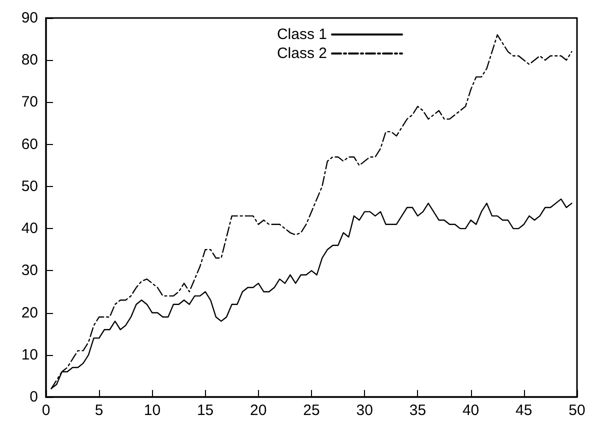  I want to click on x-tick-label: 0, so click(46, 410).